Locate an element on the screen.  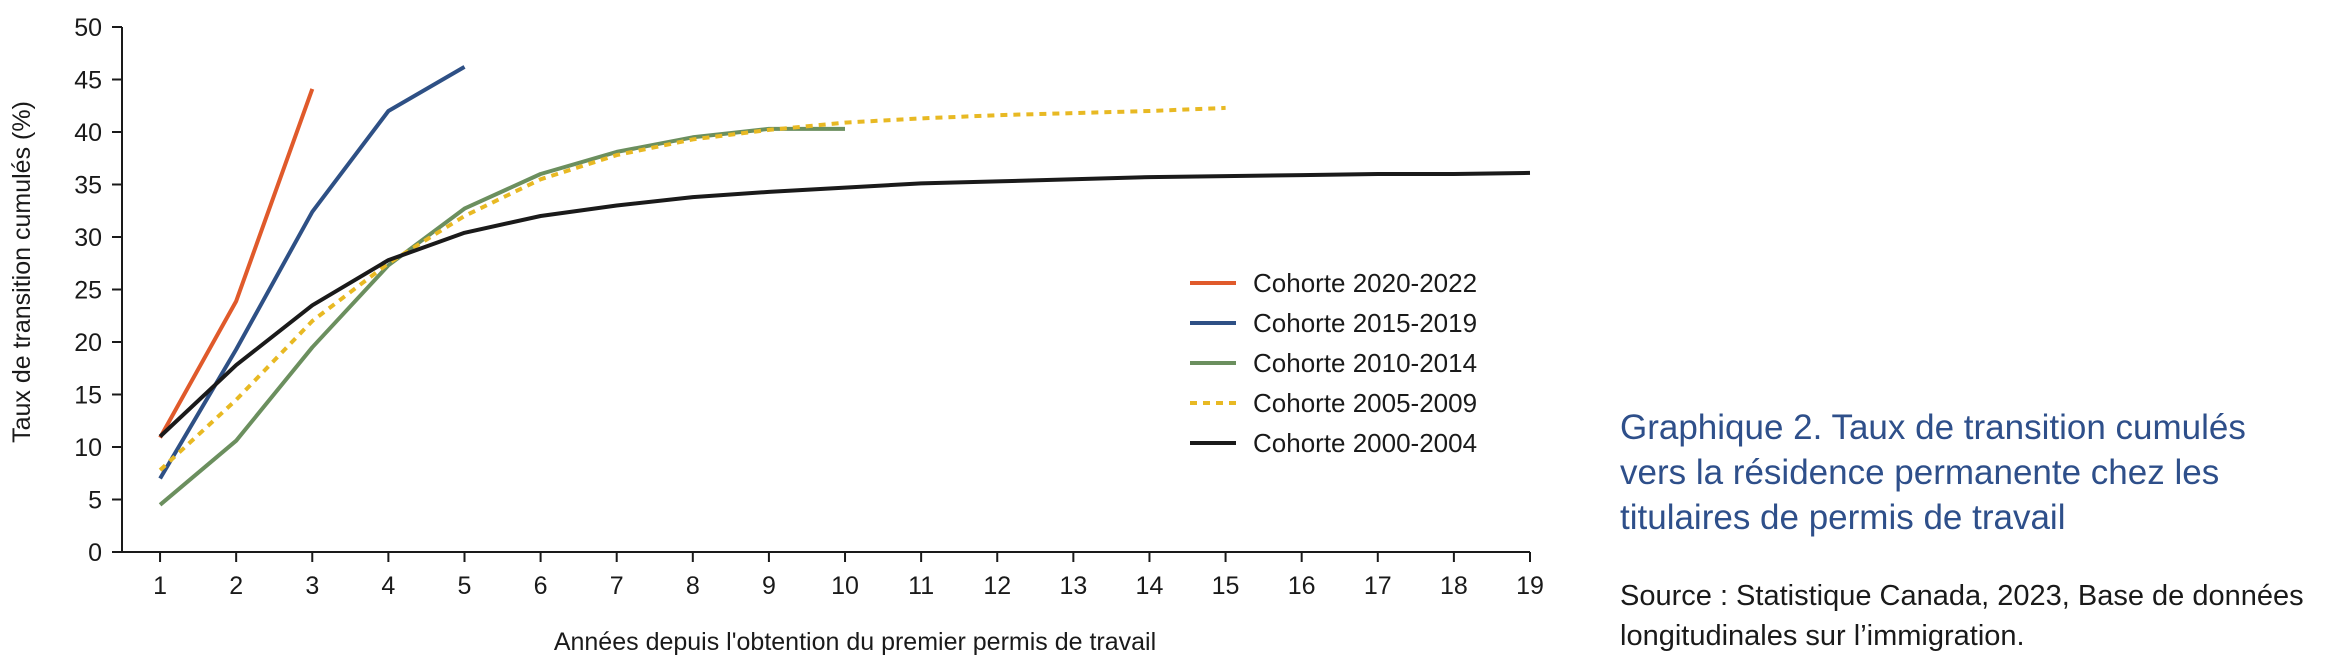
x-tick-label: 1 is located at coordinates (160, 586).